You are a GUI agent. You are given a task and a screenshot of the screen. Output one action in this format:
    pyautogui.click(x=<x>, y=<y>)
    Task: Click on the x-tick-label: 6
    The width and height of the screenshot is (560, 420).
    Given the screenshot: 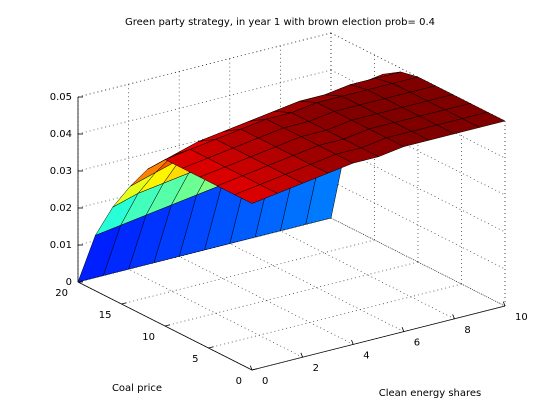 What is the action you would take?
    pyautogui.click(x=417, y=343)
    